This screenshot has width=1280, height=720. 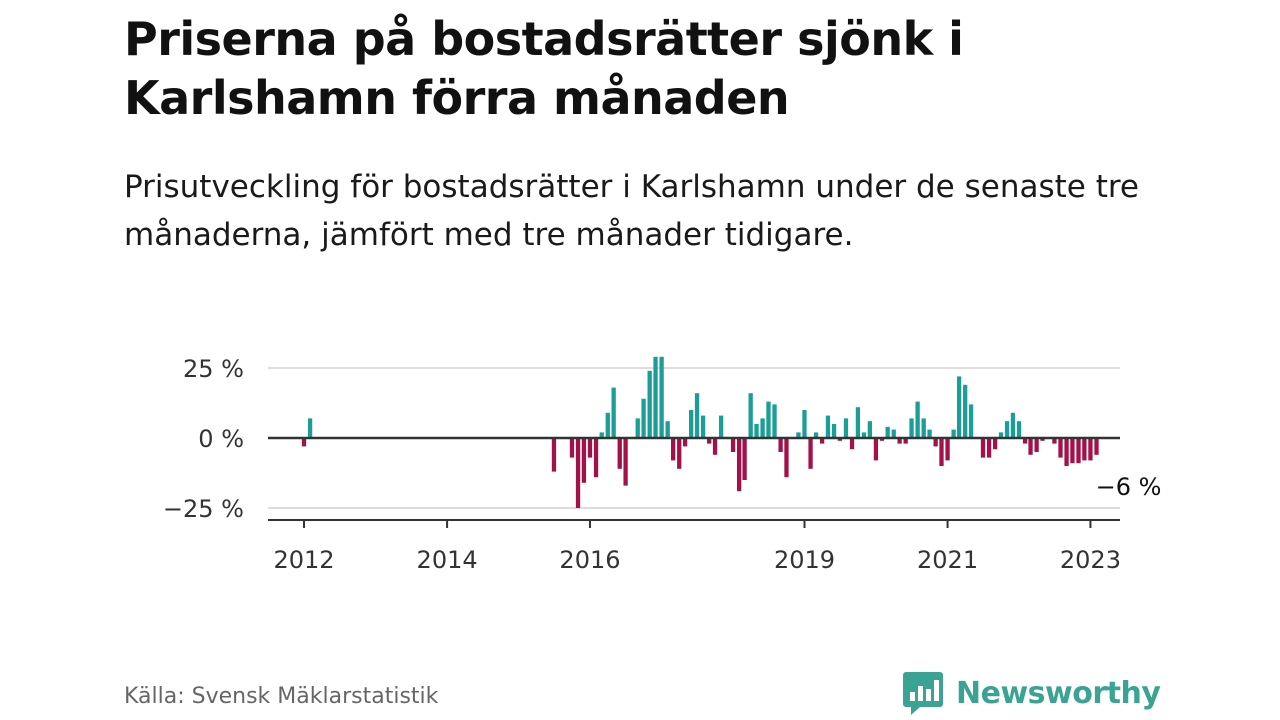 What do you see at coordinates (1058, 693) in the screenshot?
I see `brand-name: Newsworthy` at bounding box center [1058, 693].